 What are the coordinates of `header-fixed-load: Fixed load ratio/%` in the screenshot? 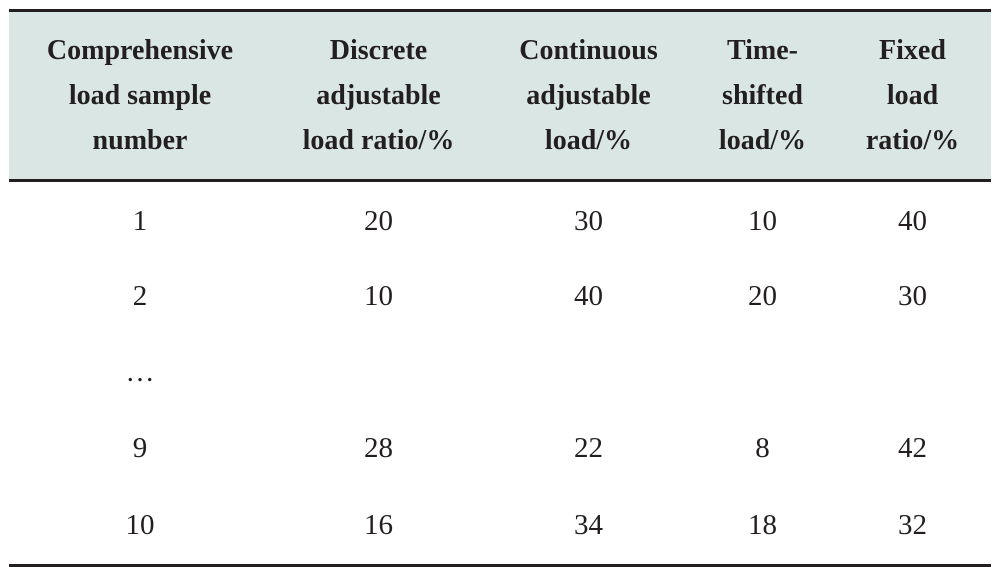 It's located at (912, 95).